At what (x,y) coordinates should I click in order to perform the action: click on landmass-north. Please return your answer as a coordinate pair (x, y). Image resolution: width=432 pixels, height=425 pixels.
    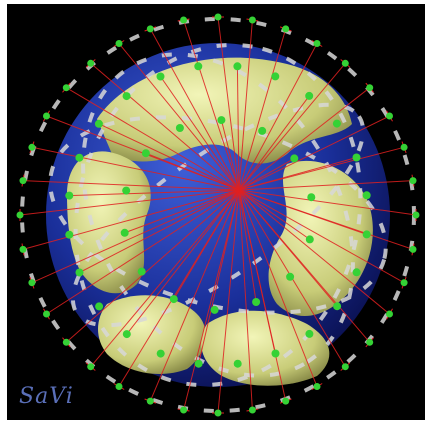
    Looking at the image, I should click on (224, 110).